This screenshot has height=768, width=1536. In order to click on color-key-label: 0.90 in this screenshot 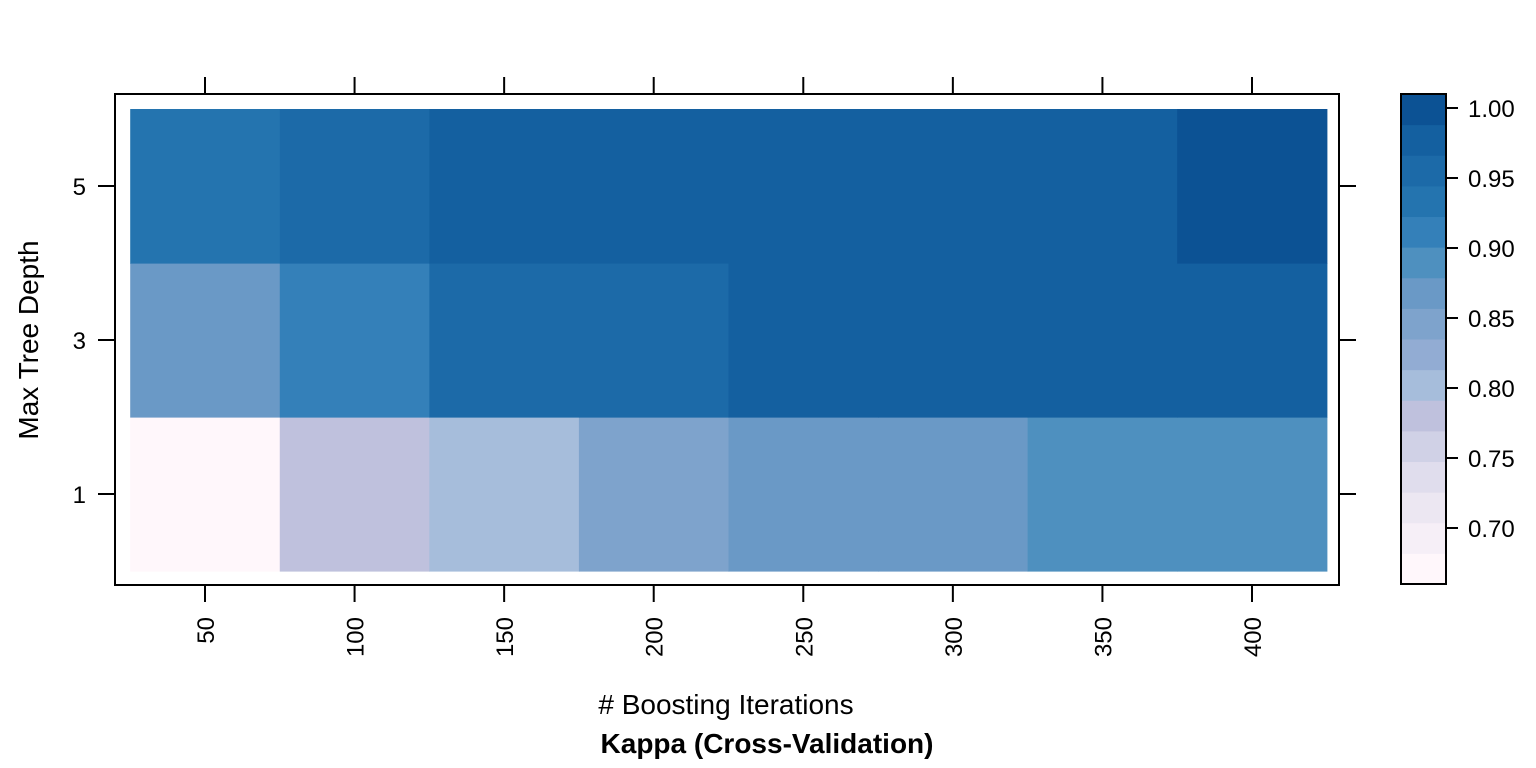, I will do `click(1491, 249)`.